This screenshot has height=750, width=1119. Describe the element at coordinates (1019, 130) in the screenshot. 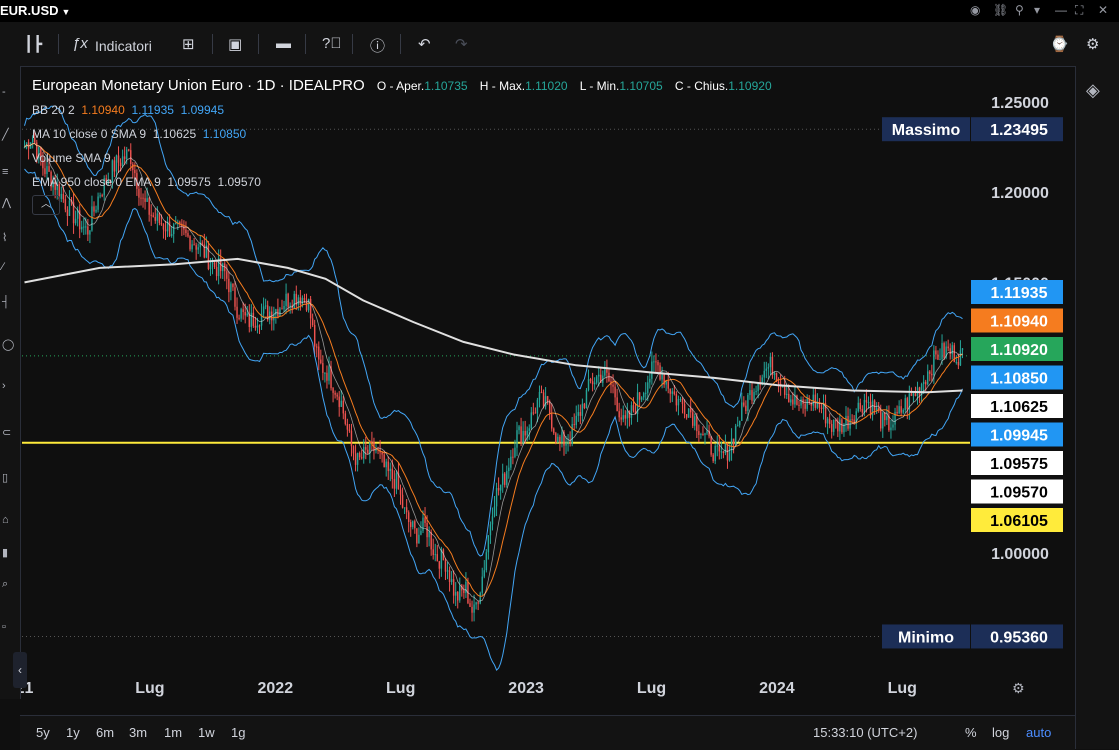

I see `extreme-value: 1.23495` at that location.